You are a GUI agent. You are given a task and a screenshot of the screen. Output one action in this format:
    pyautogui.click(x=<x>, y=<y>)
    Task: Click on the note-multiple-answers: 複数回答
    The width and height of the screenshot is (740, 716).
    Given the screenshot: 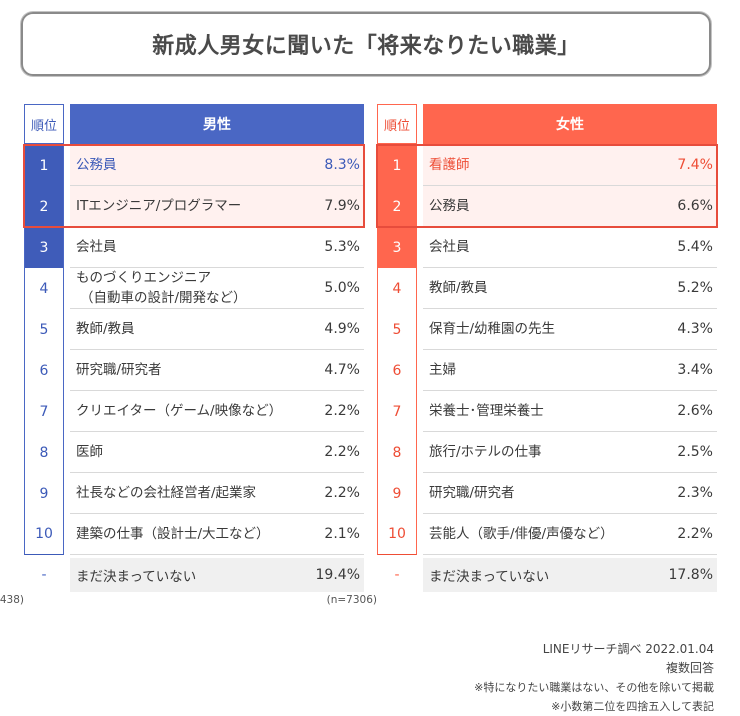 What is the action you would take?
    pyautogui.click(x=689, y=668)
    